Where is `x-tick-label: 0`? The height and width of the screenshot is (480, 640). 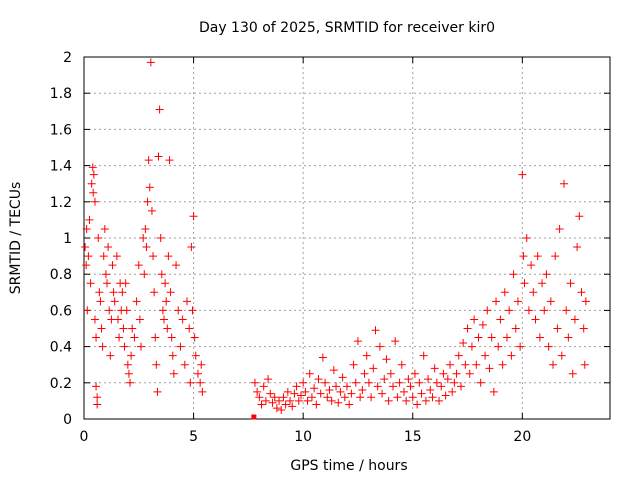 x-tick-label: 0 is located at coordinates (84, 437).